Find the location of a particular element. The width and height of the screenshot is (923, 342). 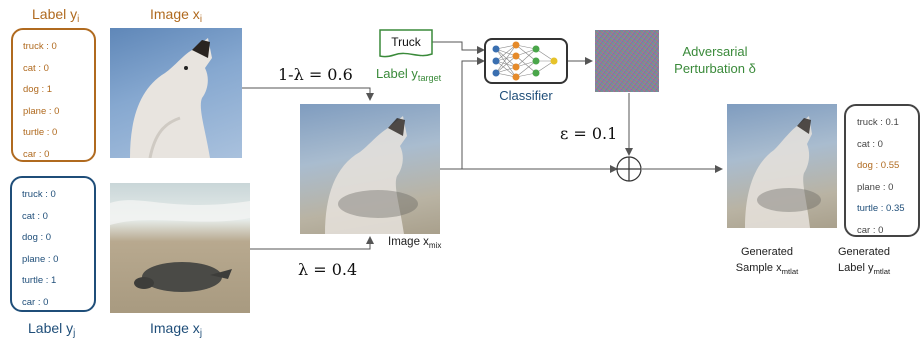

generated-label-caption-line1: Generated is located at coordinates (864, 252).